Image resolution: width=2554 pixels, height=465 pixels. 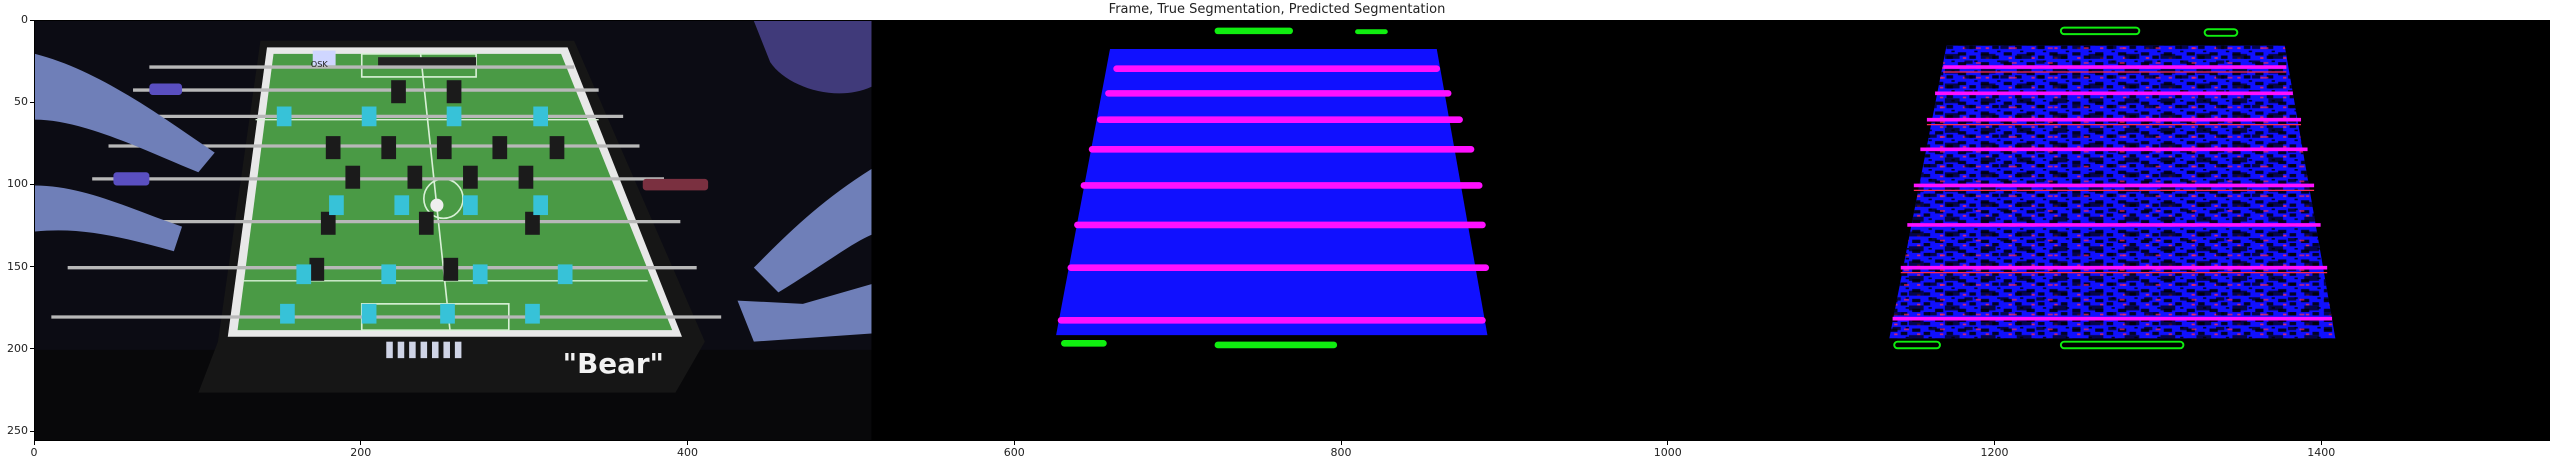 I want to click on goal-masks, so click(x=1224, y=188).